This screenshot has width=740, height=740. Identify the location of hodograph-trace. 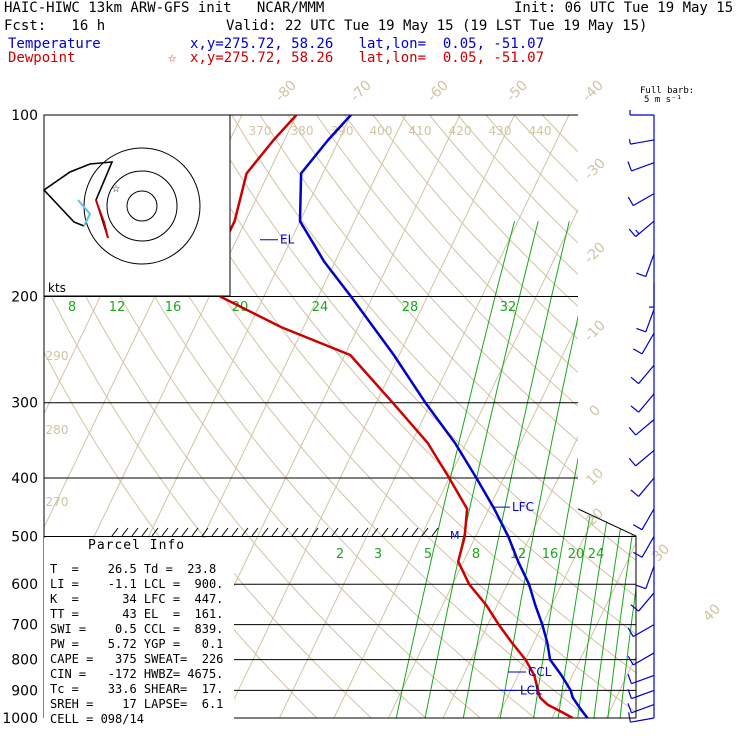
(78, 200).